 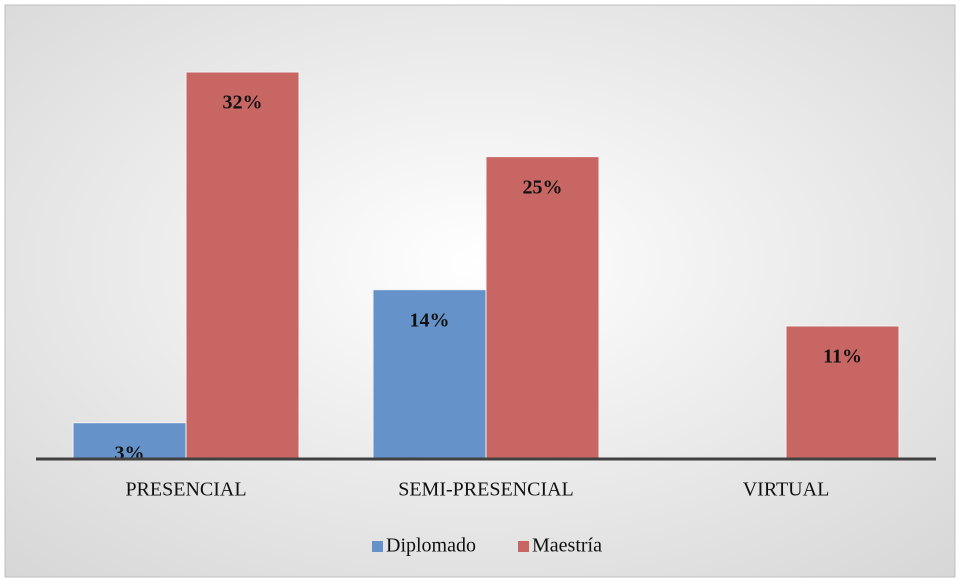 I want to click on data-label: 25%, so click(x=543, y=187).